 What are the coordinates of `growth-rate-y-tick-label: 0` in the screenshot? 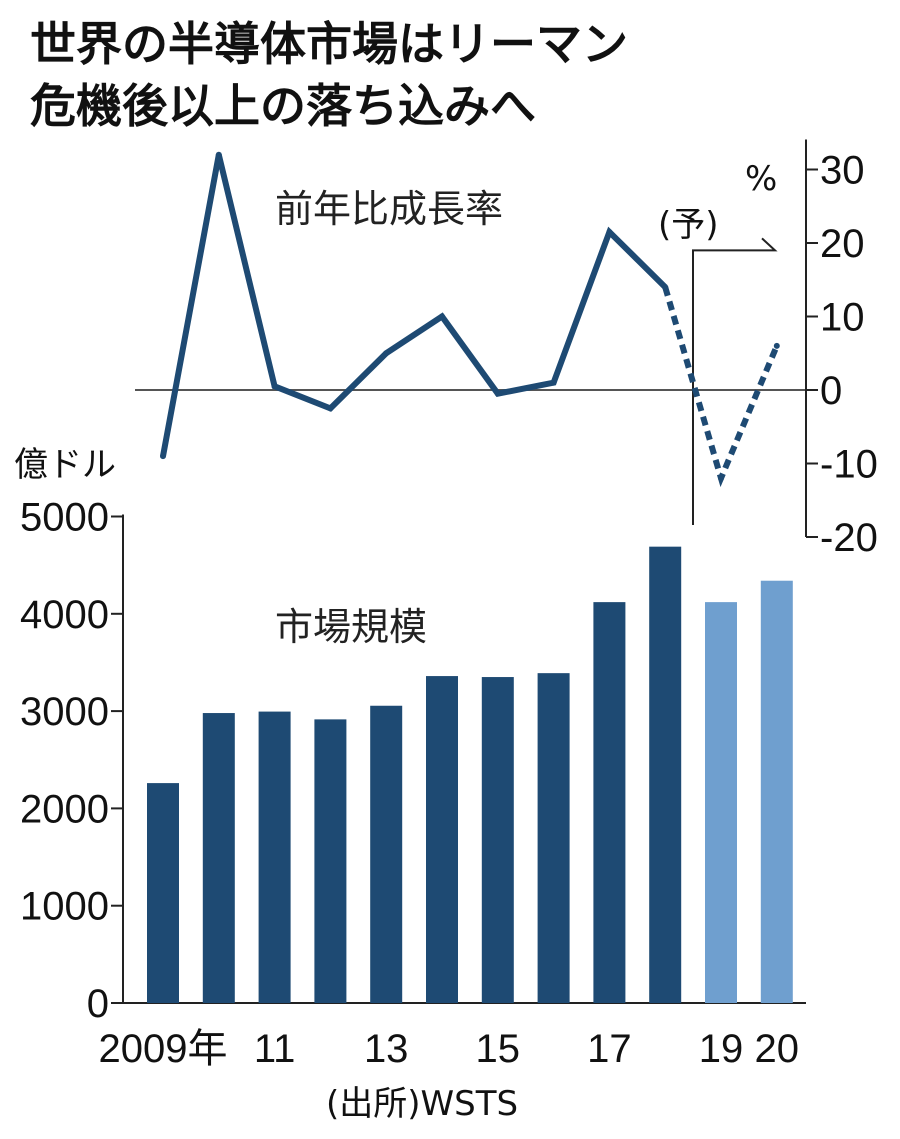 It's located at (831, 391).